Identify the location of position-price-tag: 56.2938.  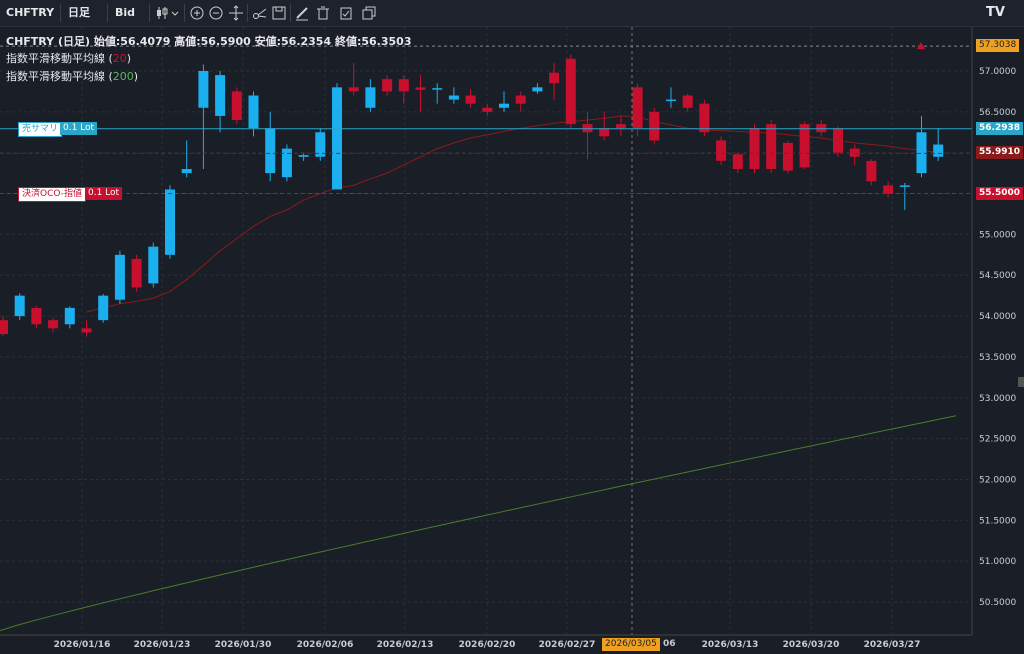
(999, 128).